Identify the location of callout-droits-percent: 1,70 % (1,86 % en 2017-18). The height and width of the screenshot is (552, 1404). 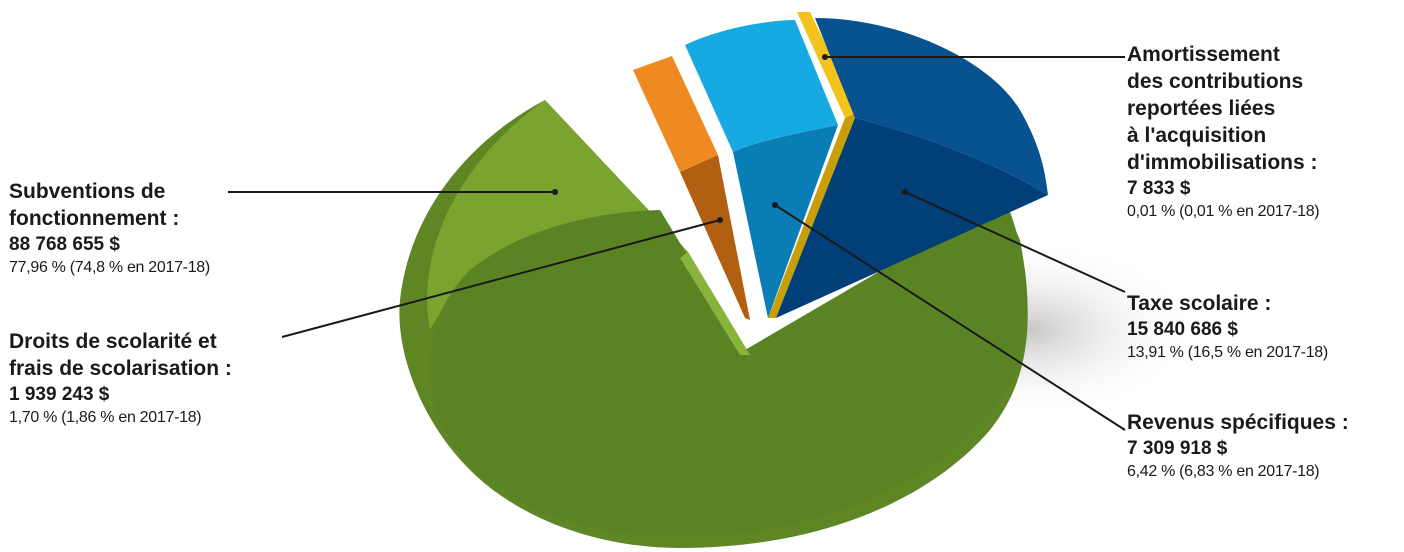
(105, 417).